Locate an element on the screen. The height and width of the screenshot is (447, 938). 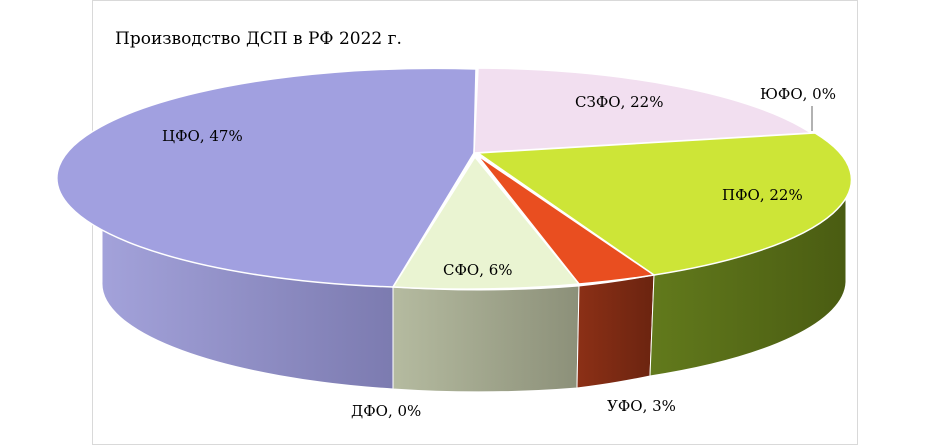
label-szfo: СЗФО, 22% is located at coordinates (619, 102).